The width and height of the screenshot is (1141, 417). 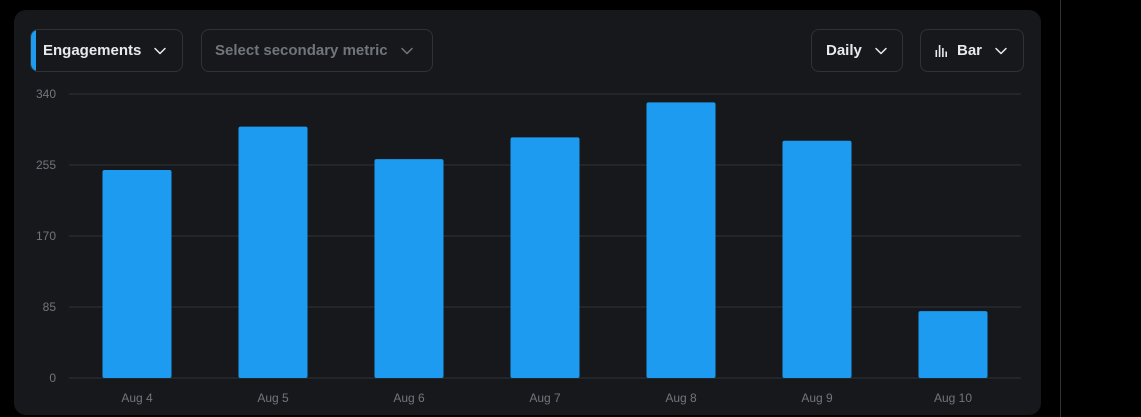 I want to click on x-tick-label: Aug 9, so click(x=817, y=398).